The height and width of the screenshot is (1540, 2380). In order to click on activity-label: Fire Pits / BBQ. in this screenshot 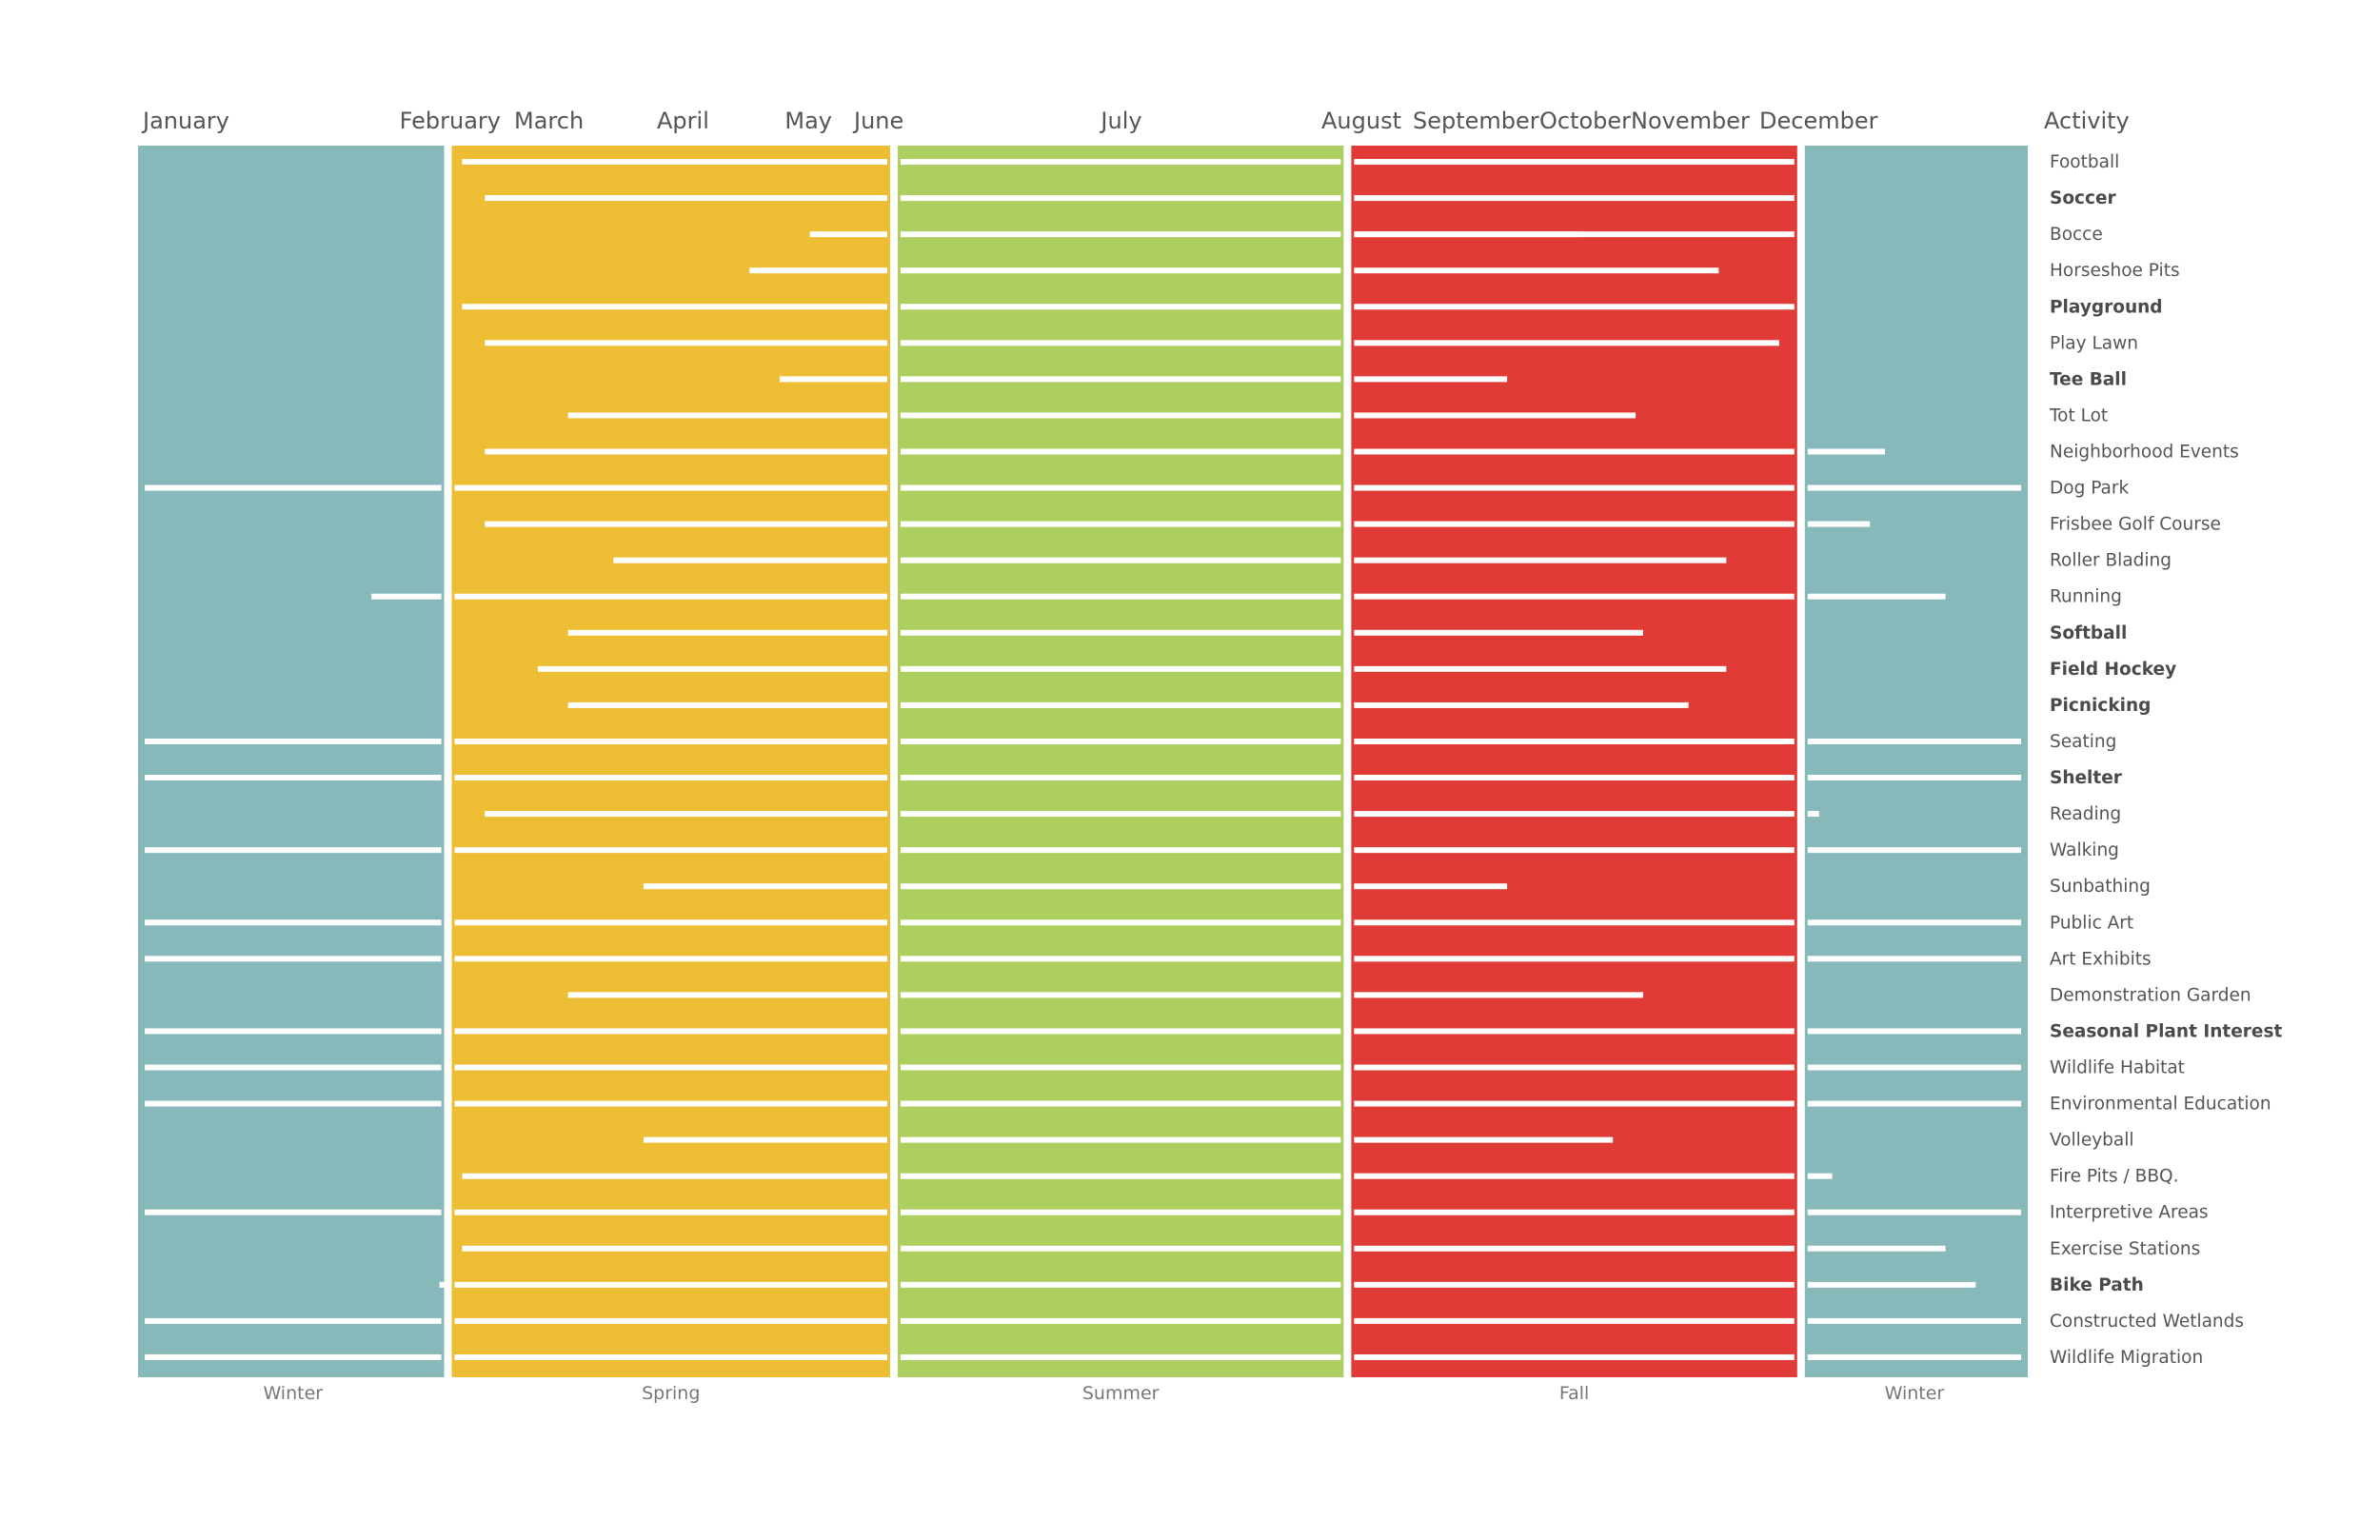, I will do `click(2114, 1177)`.